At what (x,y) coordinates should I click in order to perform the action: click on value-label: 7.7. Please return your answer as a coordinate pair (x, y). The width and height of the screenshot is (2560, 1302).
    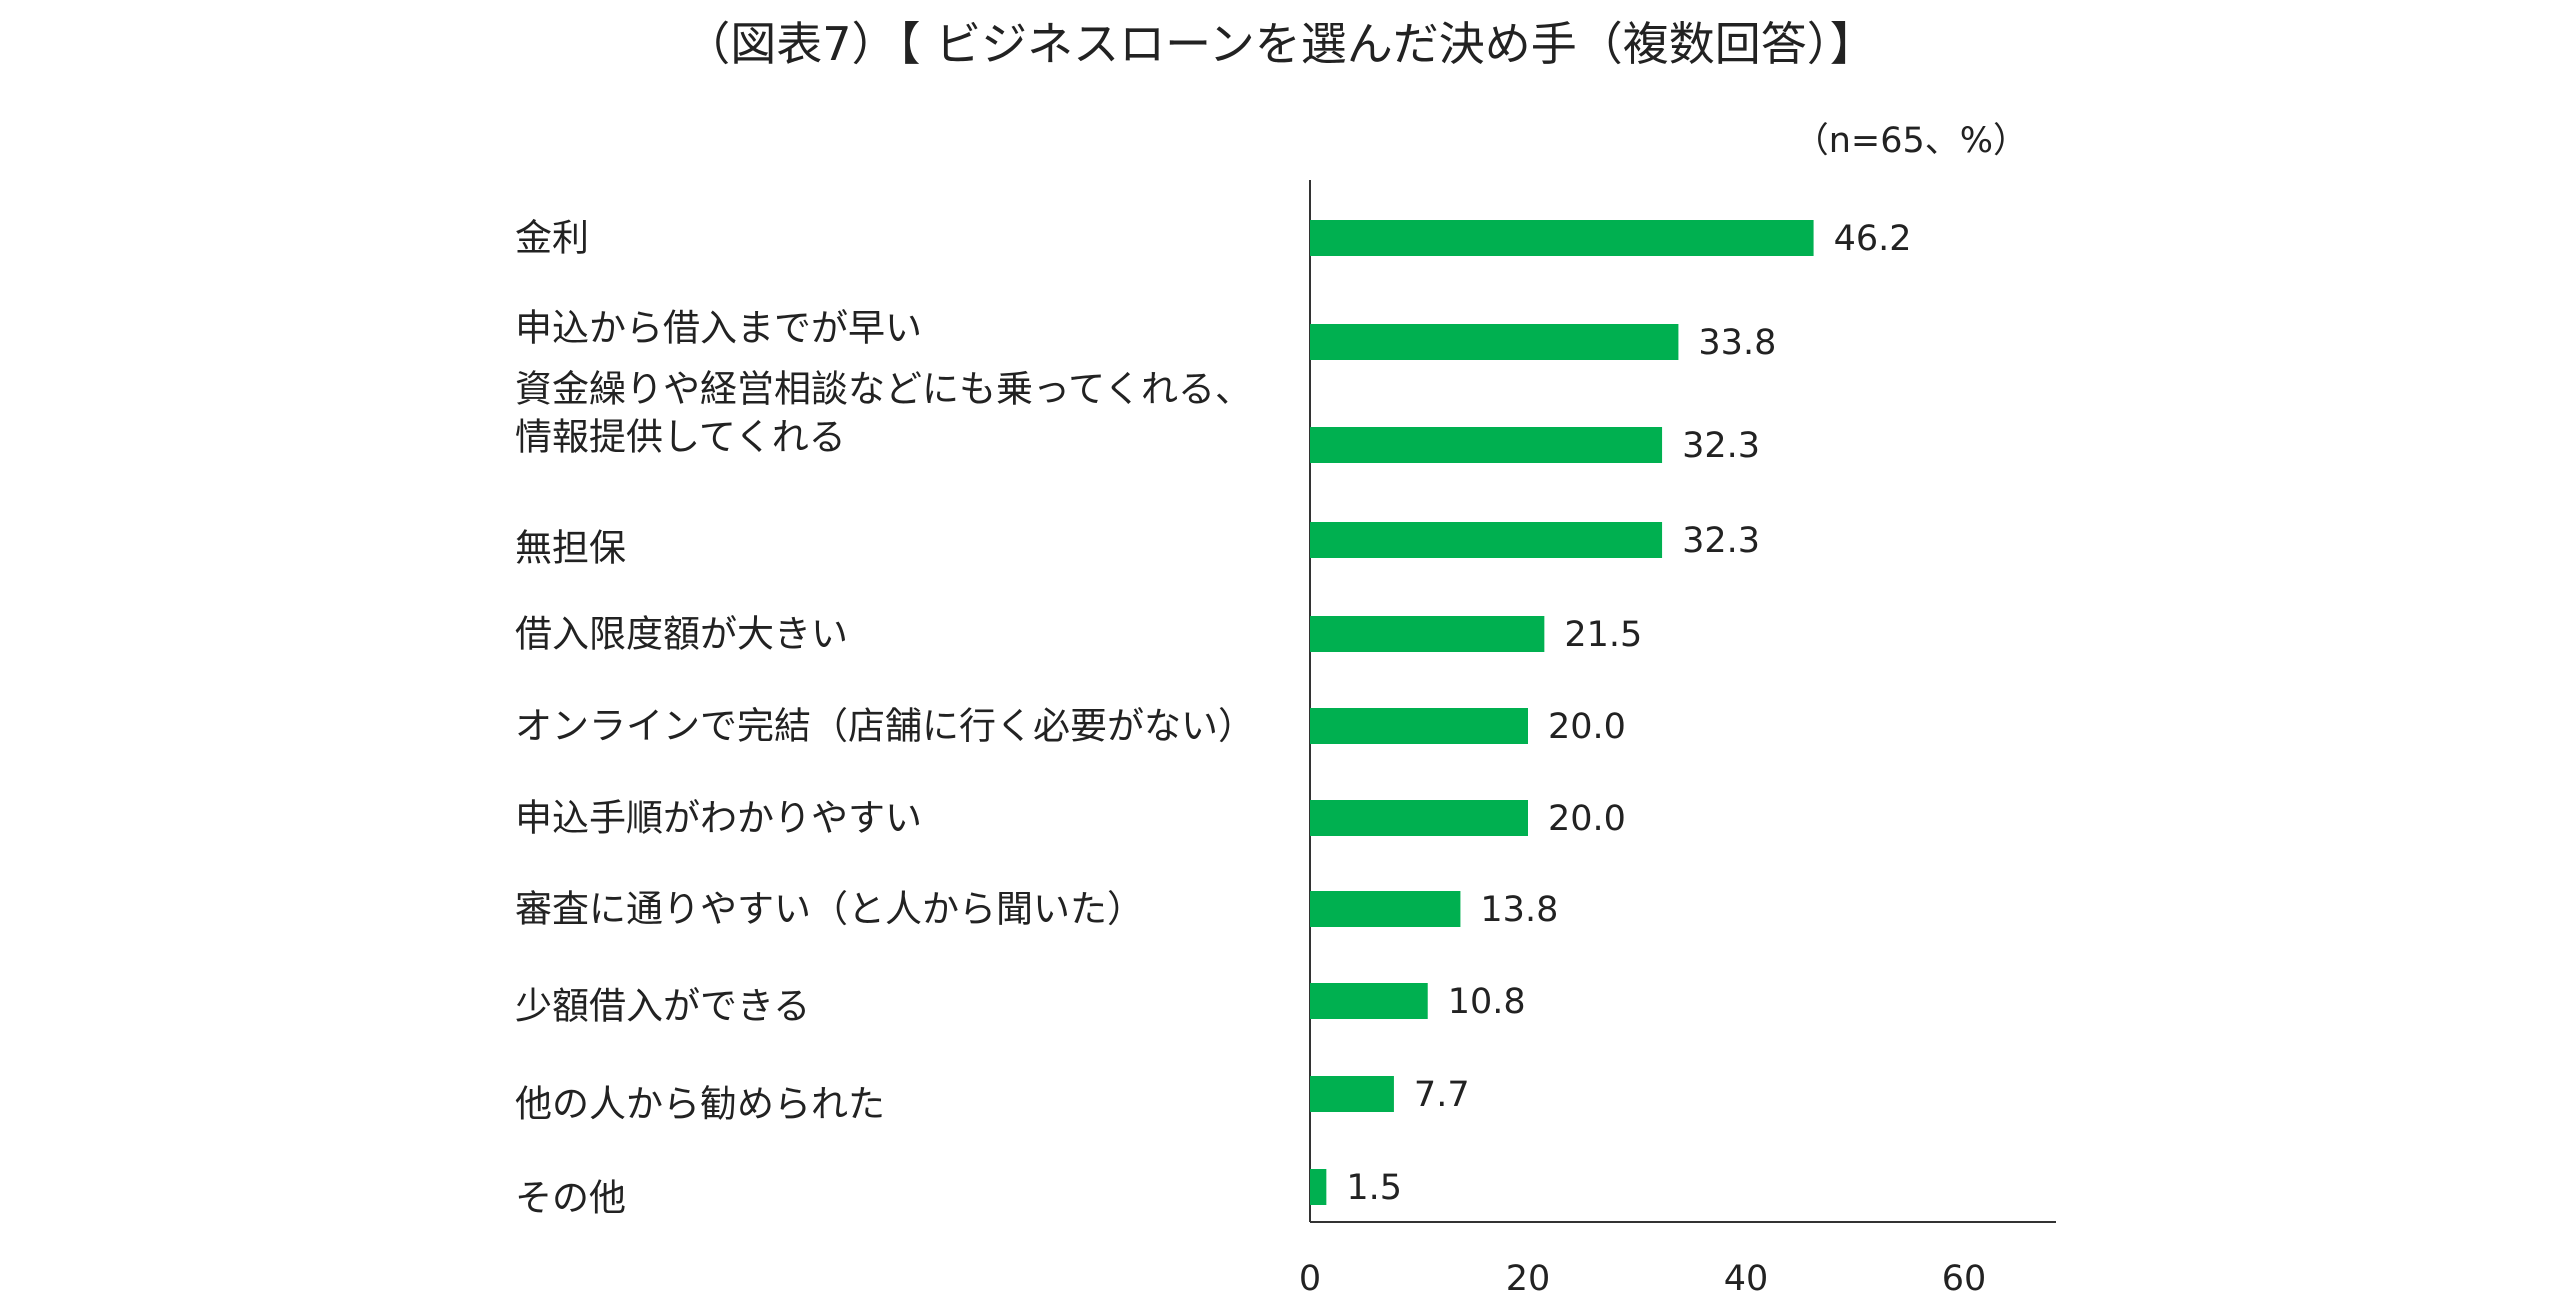
    Looking at the image, I should click on (1442, 1095).